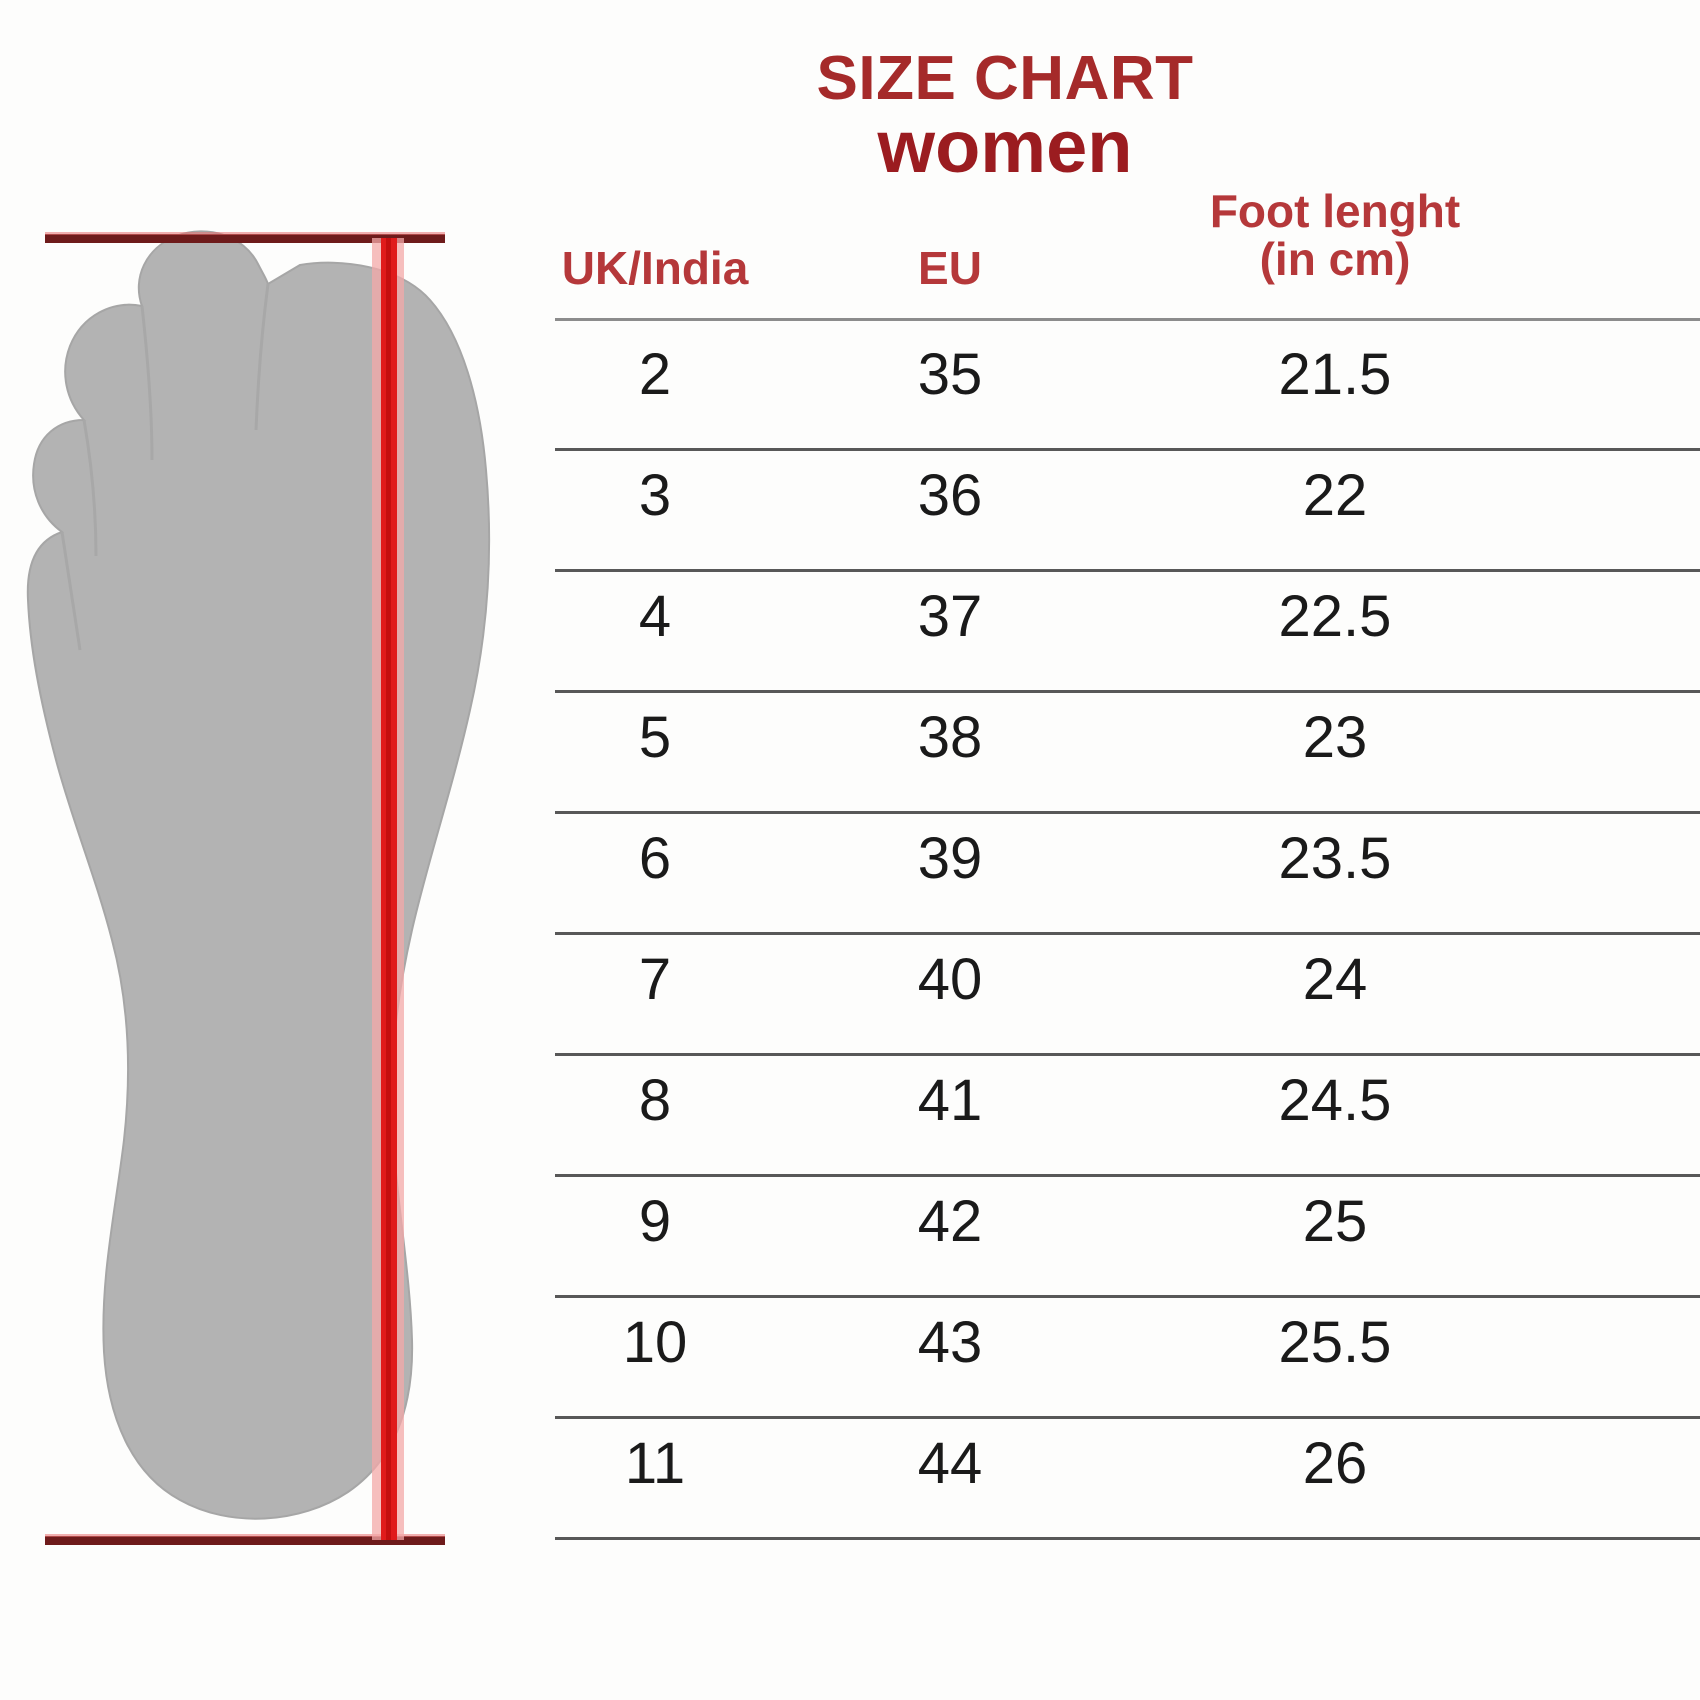 Image resolution: width=1700 pixels, height=1700 pixels. What do you see at coordinates (655, 1100) in the screenshot?
I see `cell-uk-india: 8` at bounding box center [655, 1100].